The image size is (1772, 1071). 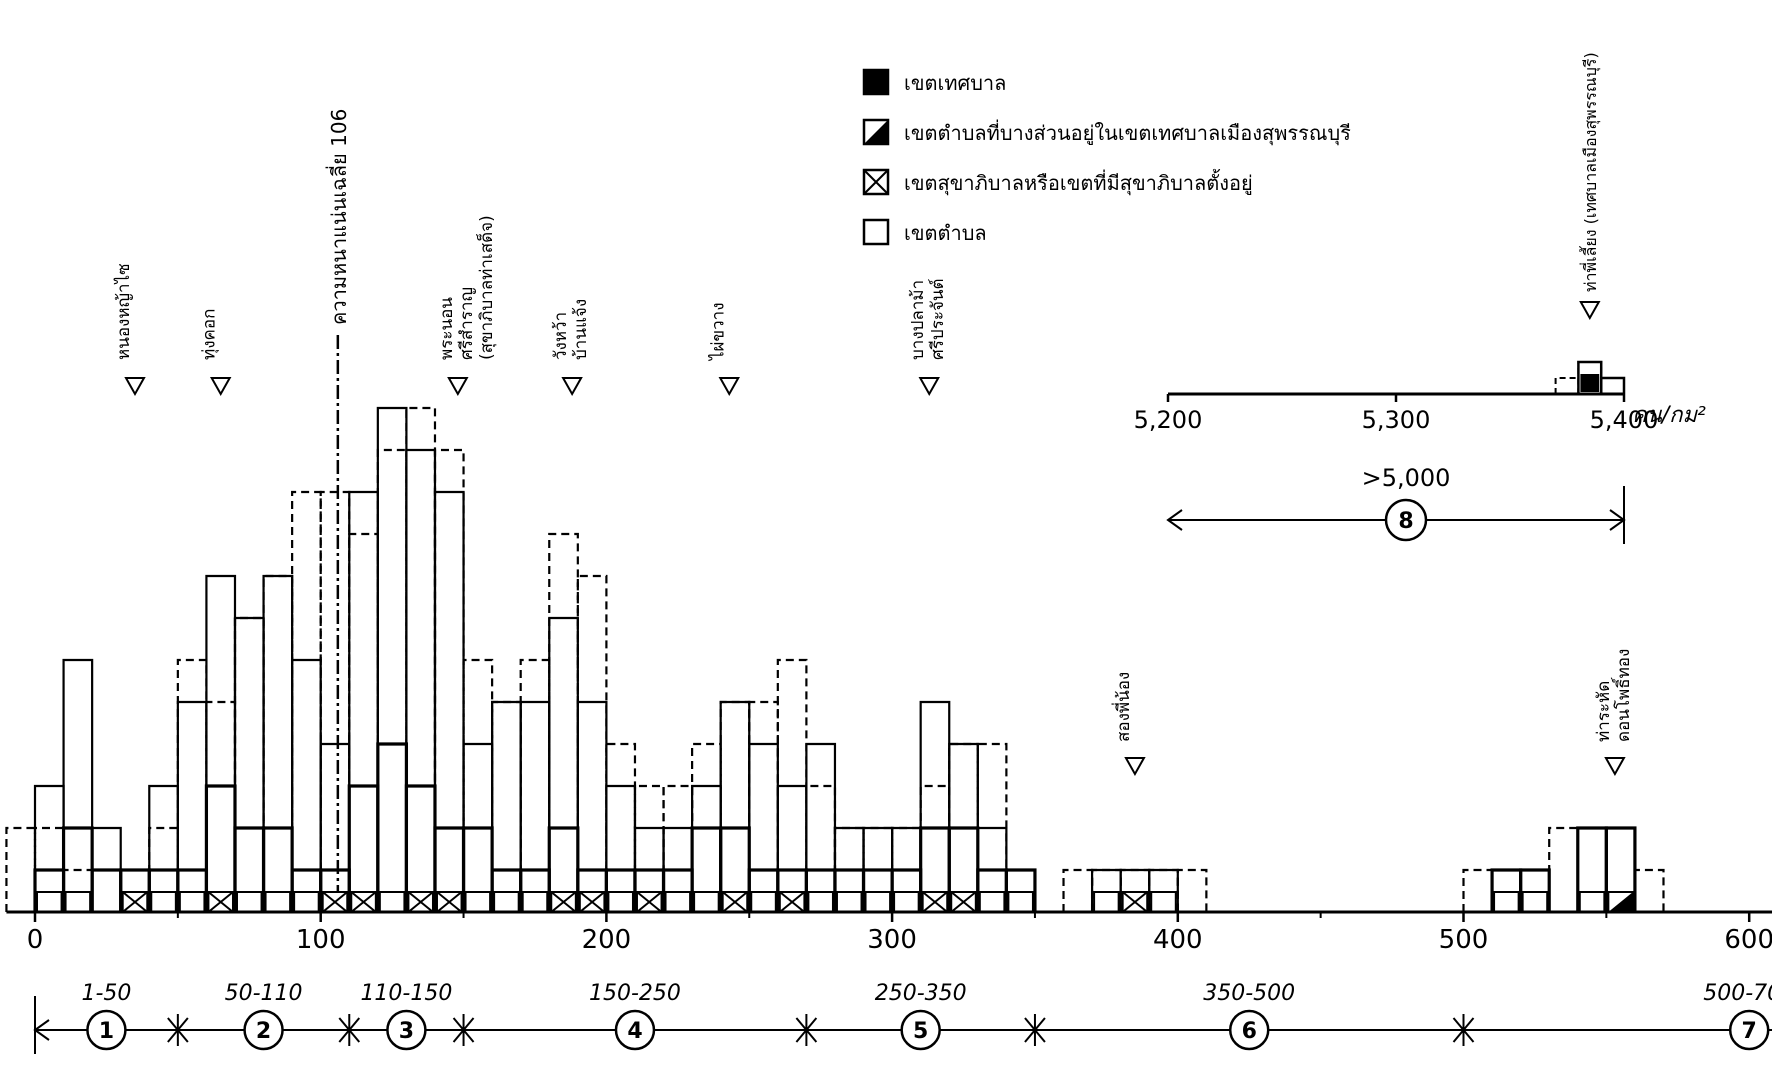 I want to click on class-label: 350-500, so click(x=1249, y=993).